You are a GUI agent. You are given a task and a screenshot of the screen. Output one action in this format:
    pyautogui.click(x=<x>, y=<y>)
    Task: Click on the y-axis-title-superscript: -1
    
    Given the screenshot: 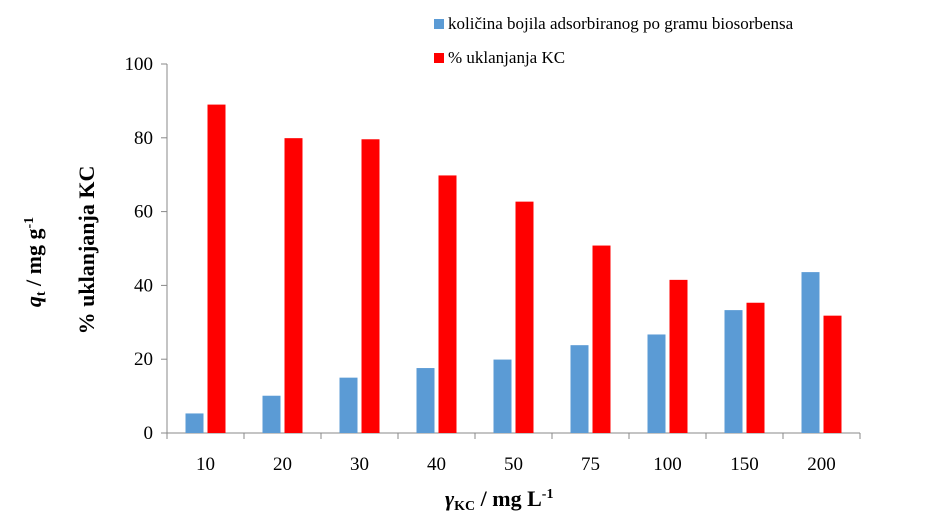 What is the action you would take?
    pyautogui.click(x=29, y=223)
    